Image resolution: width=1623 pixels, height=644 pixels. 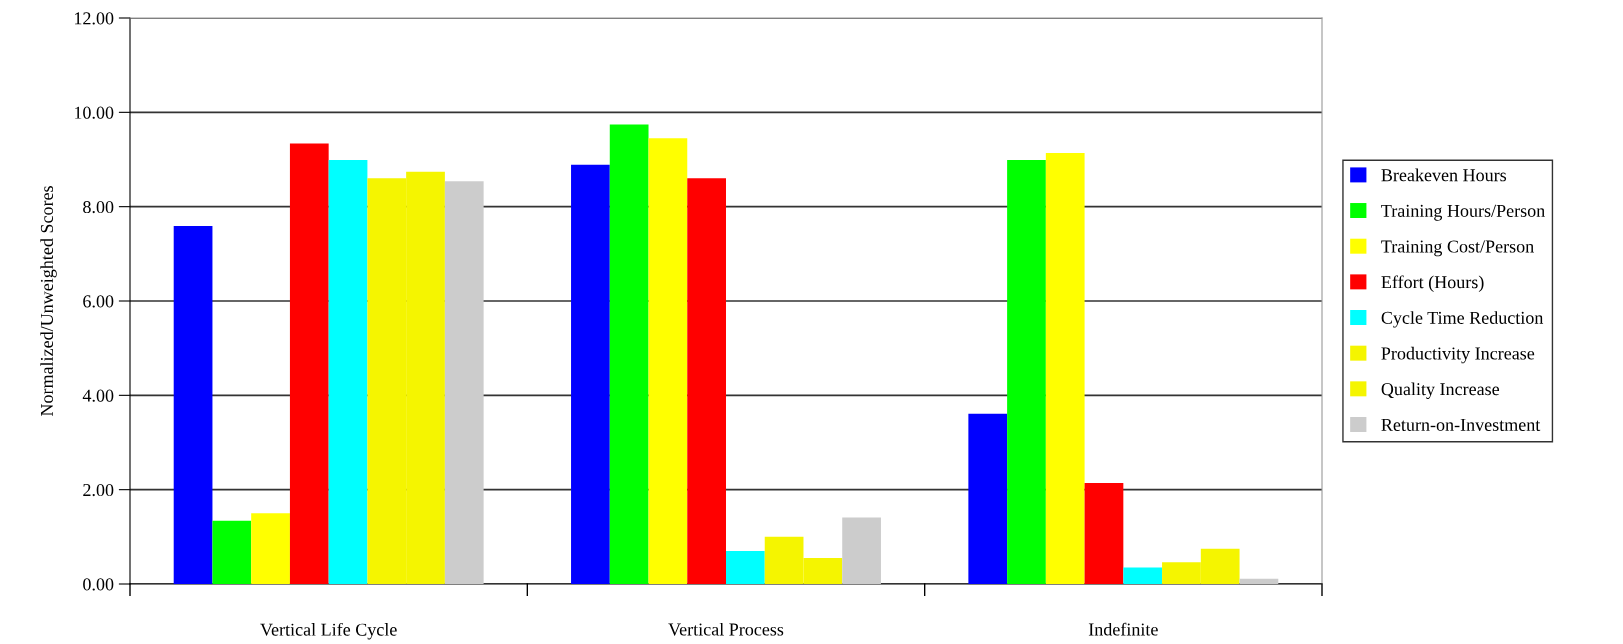 What do you see at coordinates (98, 584) in the screenshot?
I see `y-tick-label: 0.00` at bounding box center [98, 584].